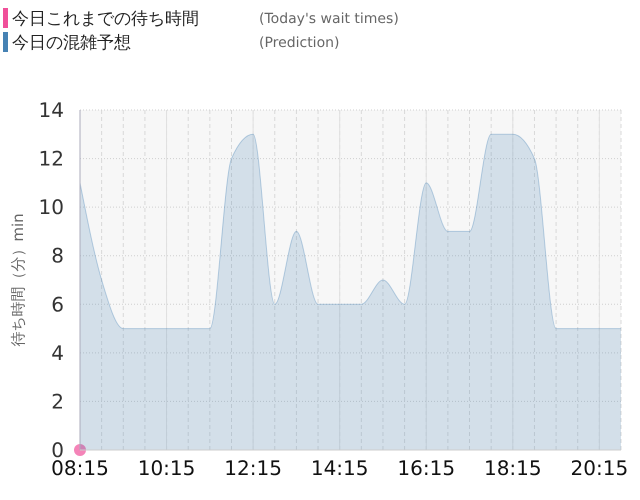  Describe the element at coordinates (105, 19) in the screenshot. I see `legend-label: 今日これまでの待ち時間` at that location.